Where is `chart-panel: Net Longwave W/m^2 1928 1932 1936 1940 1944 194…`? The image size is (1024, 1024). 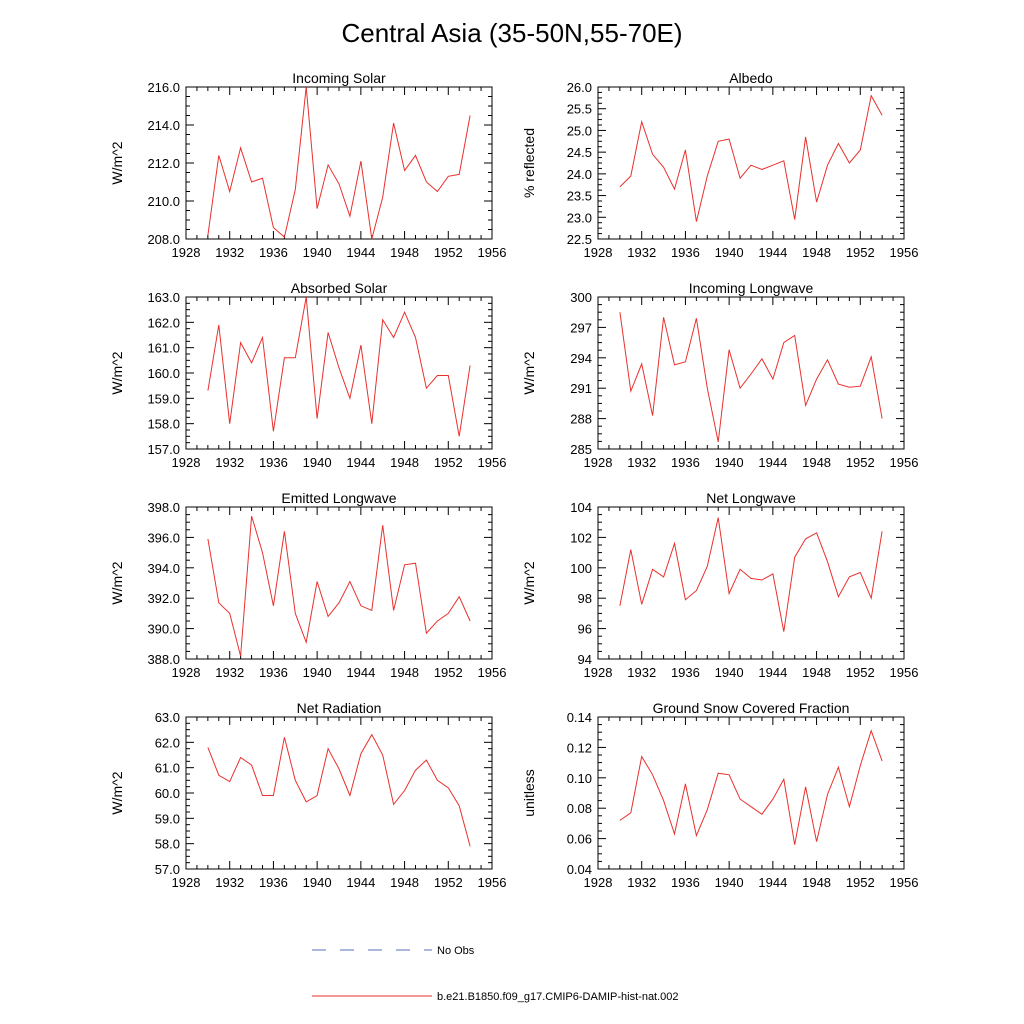 chart-panel: Net Longwave W/m^2 1928 1932 1936 1940 1944 194… is located at coordinates (719, 585).